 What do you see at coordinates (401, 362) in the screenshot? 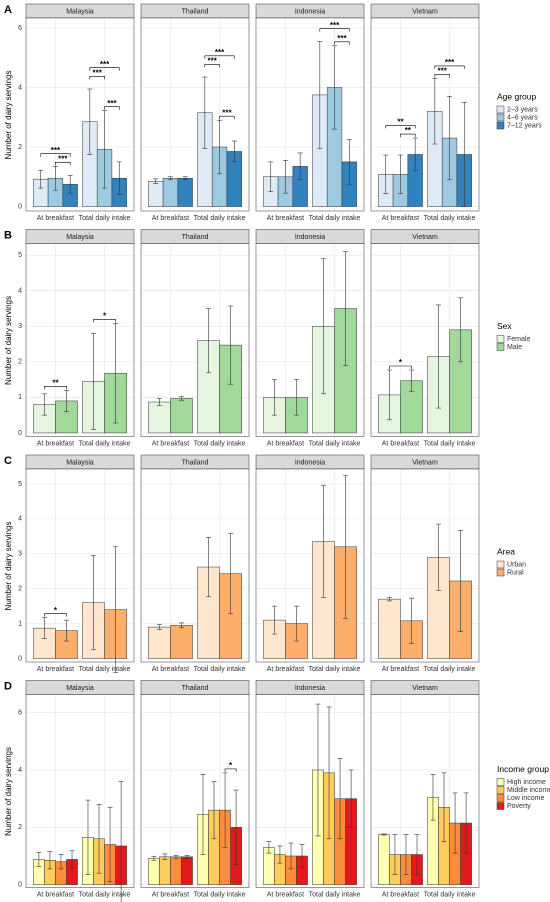
I see `significance-label: *` at bounding box center [401, 362].